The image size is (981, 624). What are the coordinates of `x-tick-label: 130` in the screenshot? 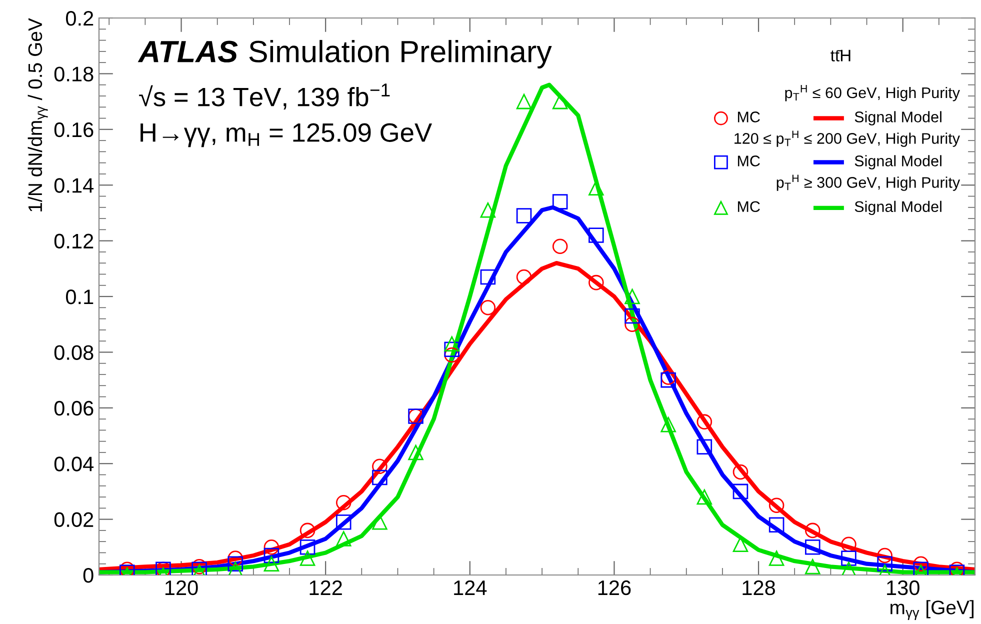 It's located at (903, 588).